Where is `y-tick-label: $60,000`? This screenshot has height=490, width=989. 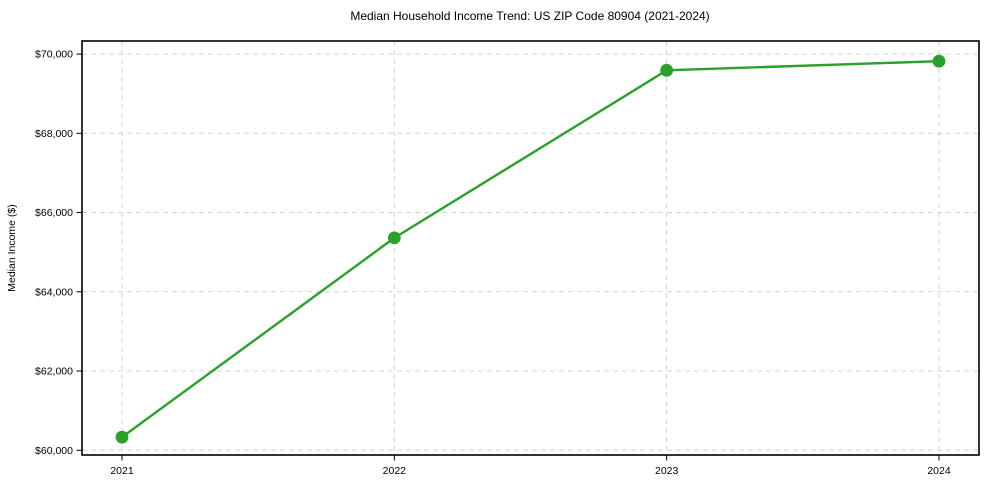
y-tick-label: $60,000 is located at coordinates (54, 451).